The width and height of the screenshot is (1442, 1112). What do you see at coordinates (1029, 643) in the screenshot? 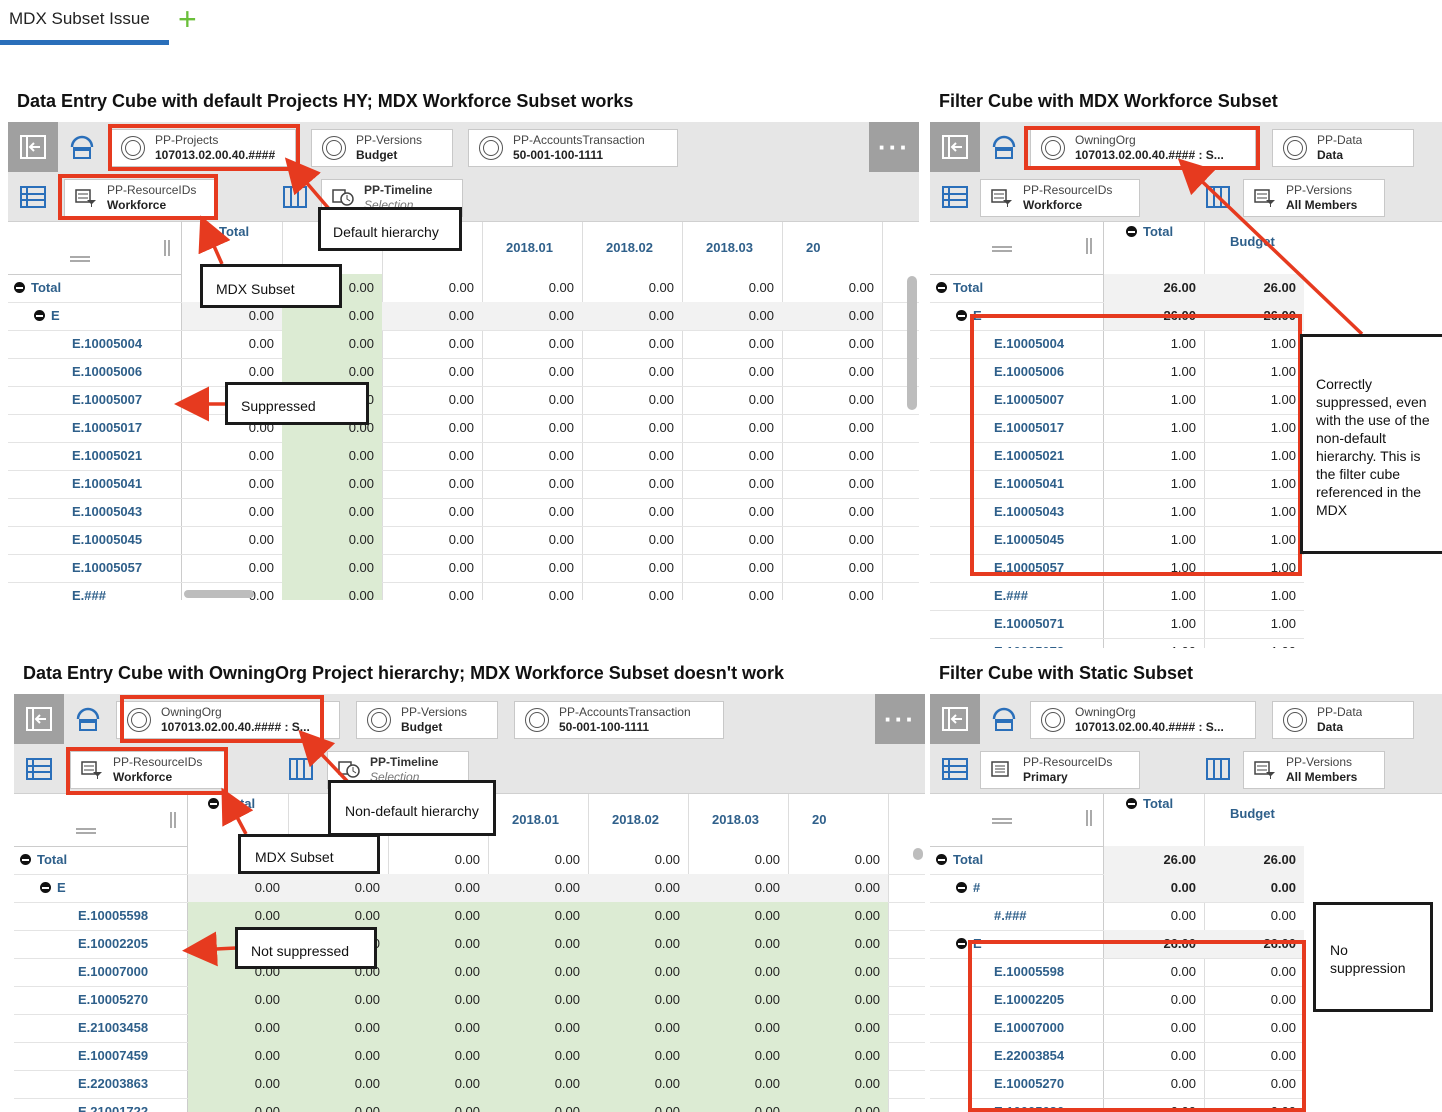
I see `row-header: E.10005072` at bounding box center [1029, 643].